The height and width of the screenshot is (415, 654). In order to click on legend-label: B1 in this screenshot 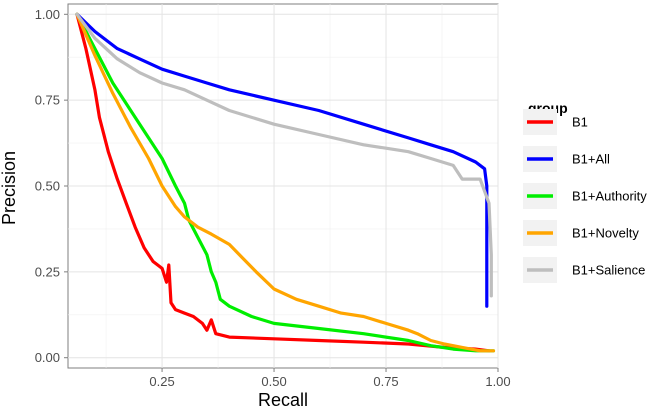, I will do `click(580, 122)`.